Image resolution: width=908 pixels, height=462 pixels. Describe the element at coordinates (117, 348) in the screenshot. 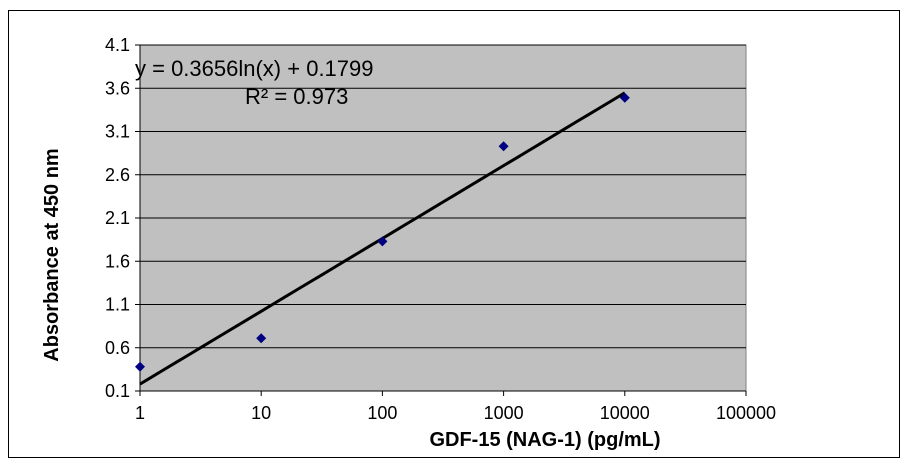

I see `y-tick-label: 0.6` at that location.